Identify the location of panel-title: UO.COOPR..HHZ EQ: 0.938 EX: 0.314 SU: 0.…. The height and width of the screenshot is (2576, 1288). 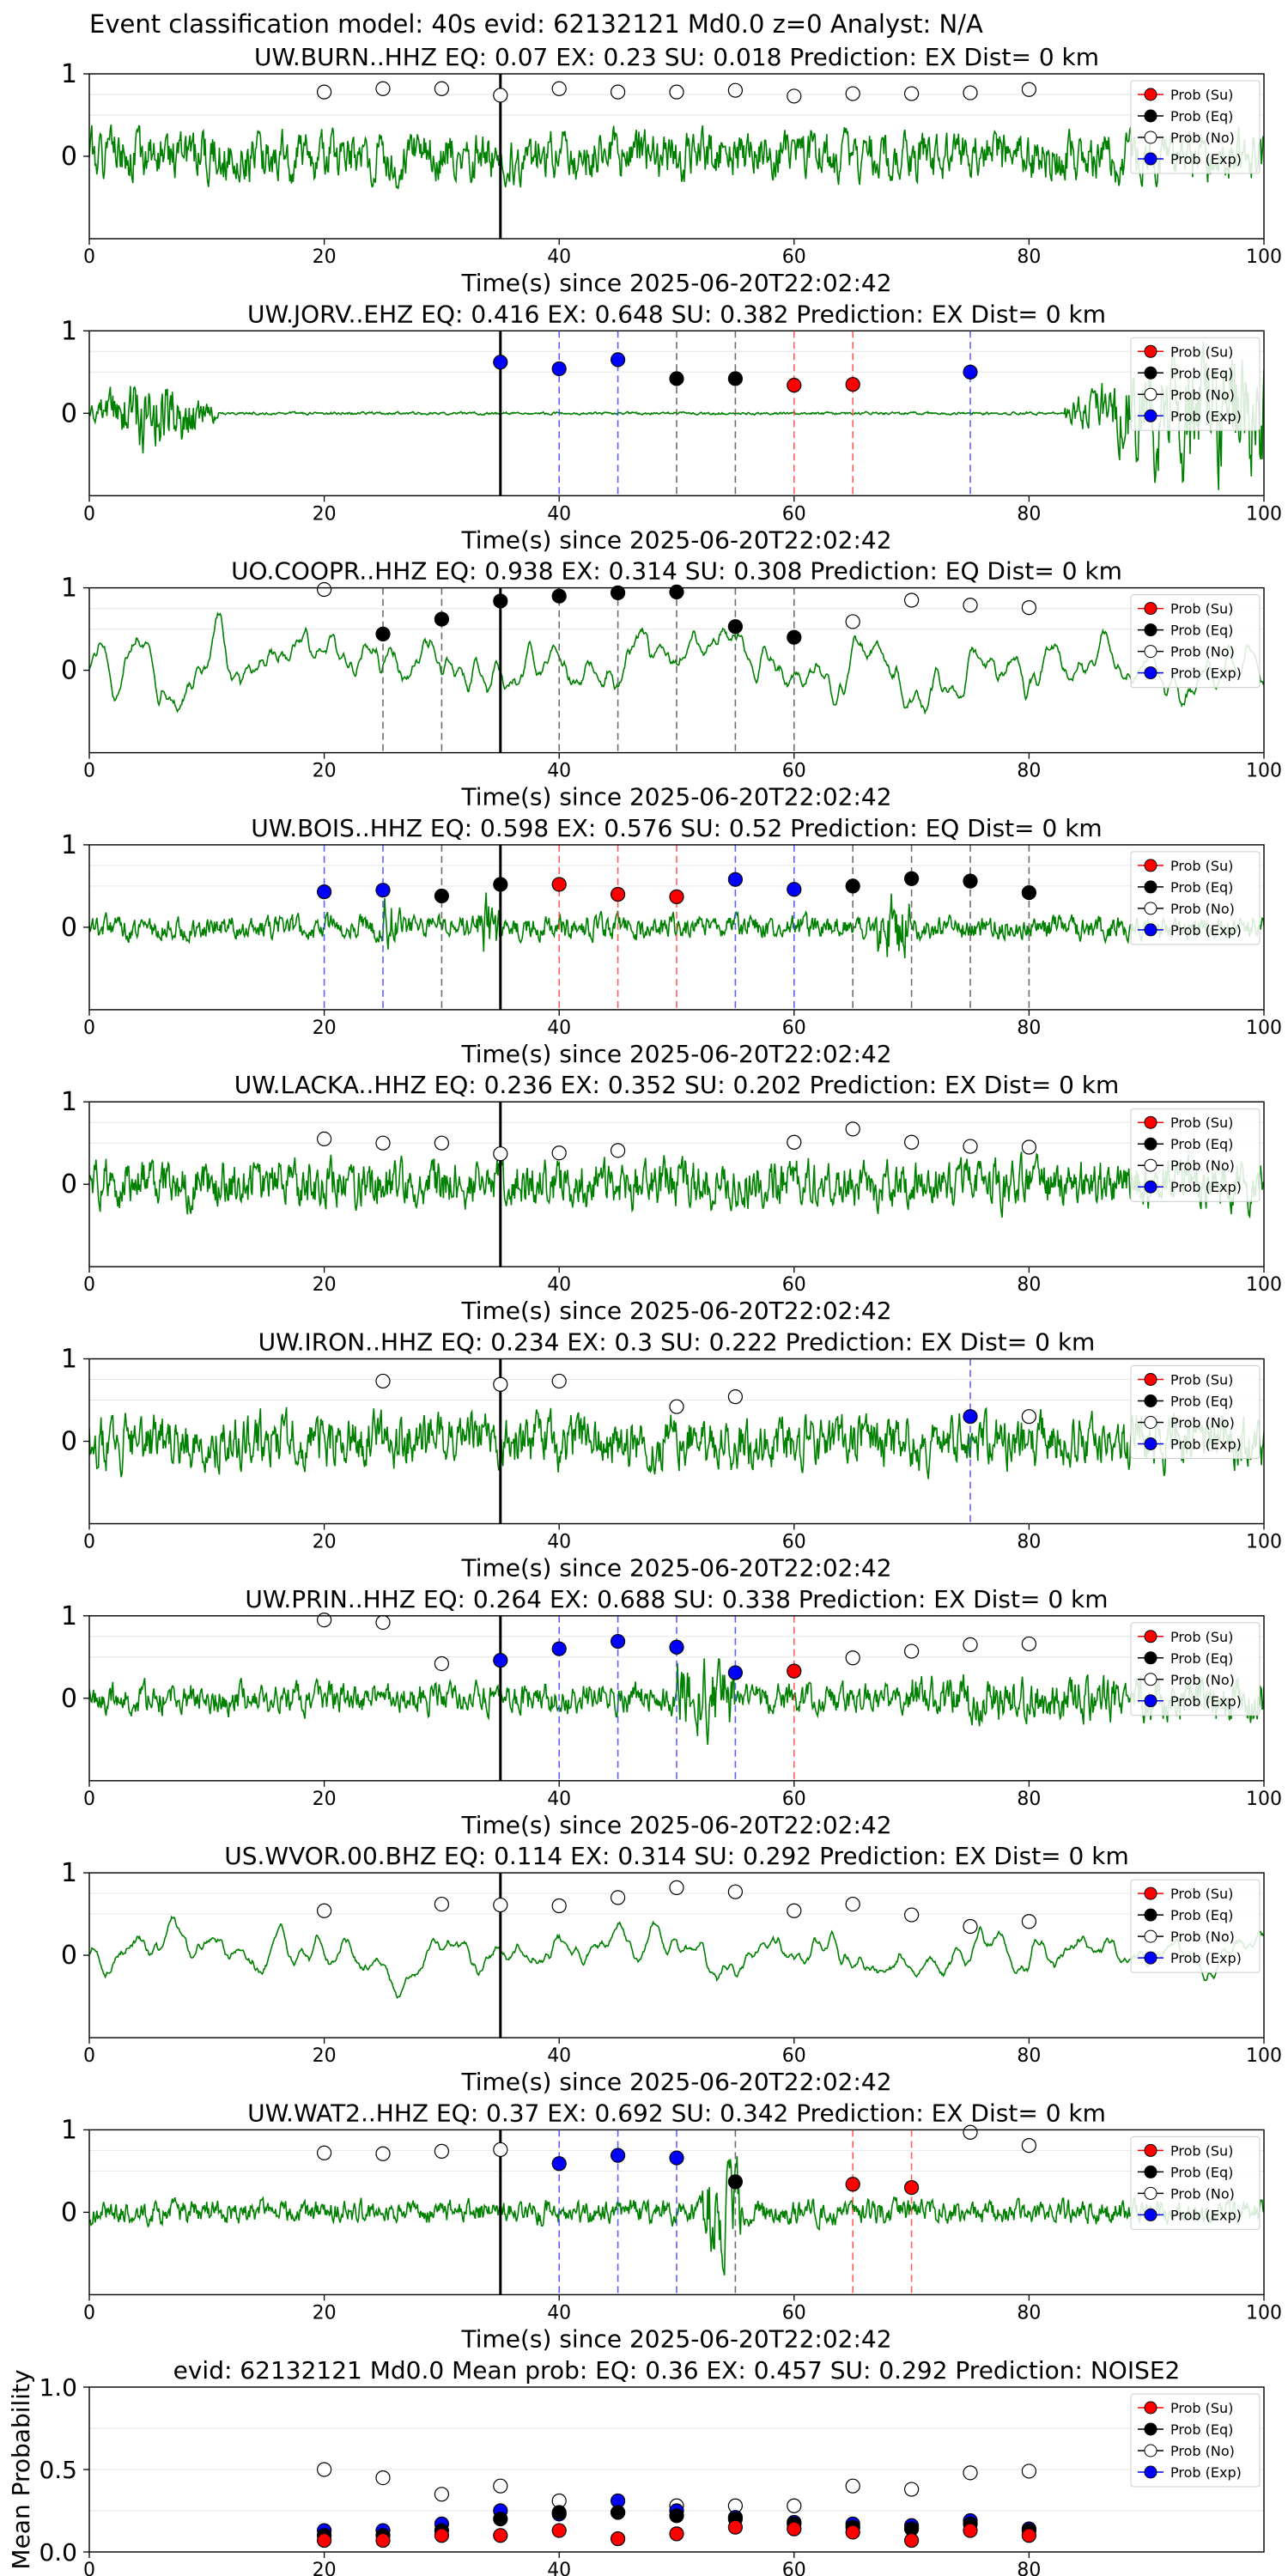
(676, 572).